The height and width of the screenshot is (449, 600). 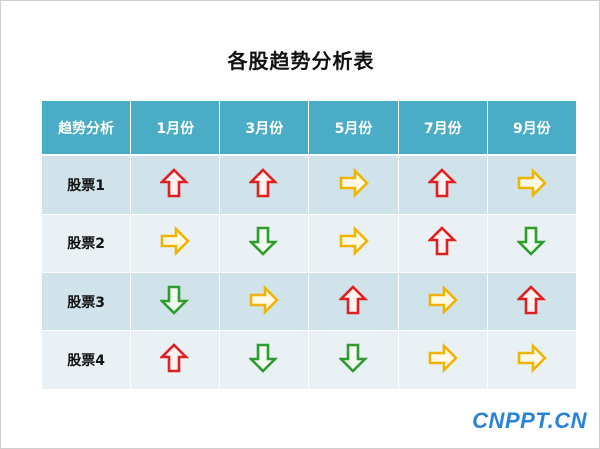 I want to click on header-row: 趋势分析 1月份 3月份 5月份 7月份 9月份, so click(x=309, y=128).